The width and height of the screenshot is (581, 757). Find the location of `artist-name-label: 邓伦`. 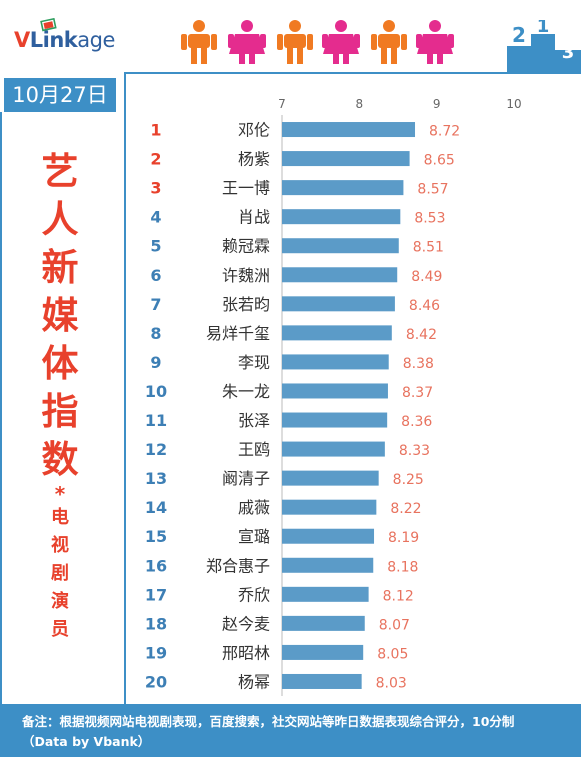

artist-name-label: 邓伦 is located at coordinates (254, 130).